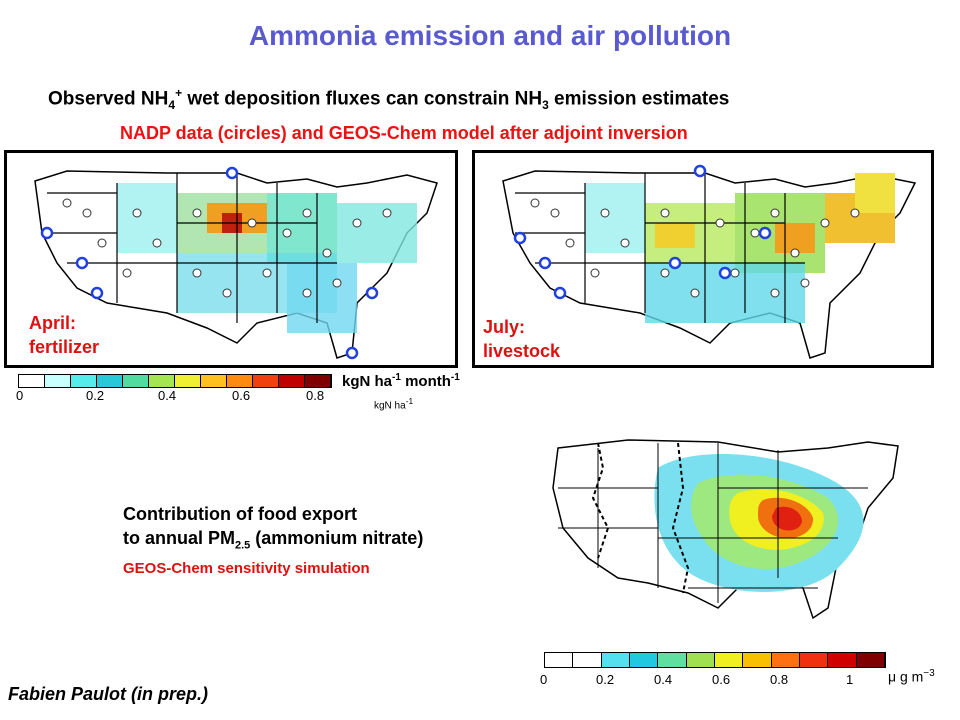 The width and height of the screenshot is (960, 720). Describe the element at coordinates (725, 529) in the screenshot. I see `pm25-contribution-map` at that location.